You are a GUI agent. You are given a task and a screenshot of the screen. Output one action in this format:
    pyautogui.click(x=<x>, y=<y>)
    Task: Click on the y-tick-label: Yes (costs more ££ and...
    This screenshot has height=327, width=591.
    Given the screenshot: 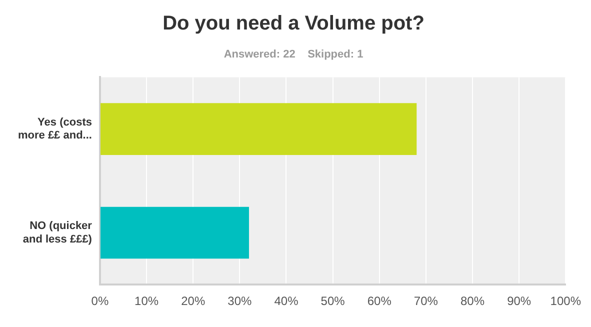 What is the action you would take?
    pyautogui.click(x=55, y=129)
    